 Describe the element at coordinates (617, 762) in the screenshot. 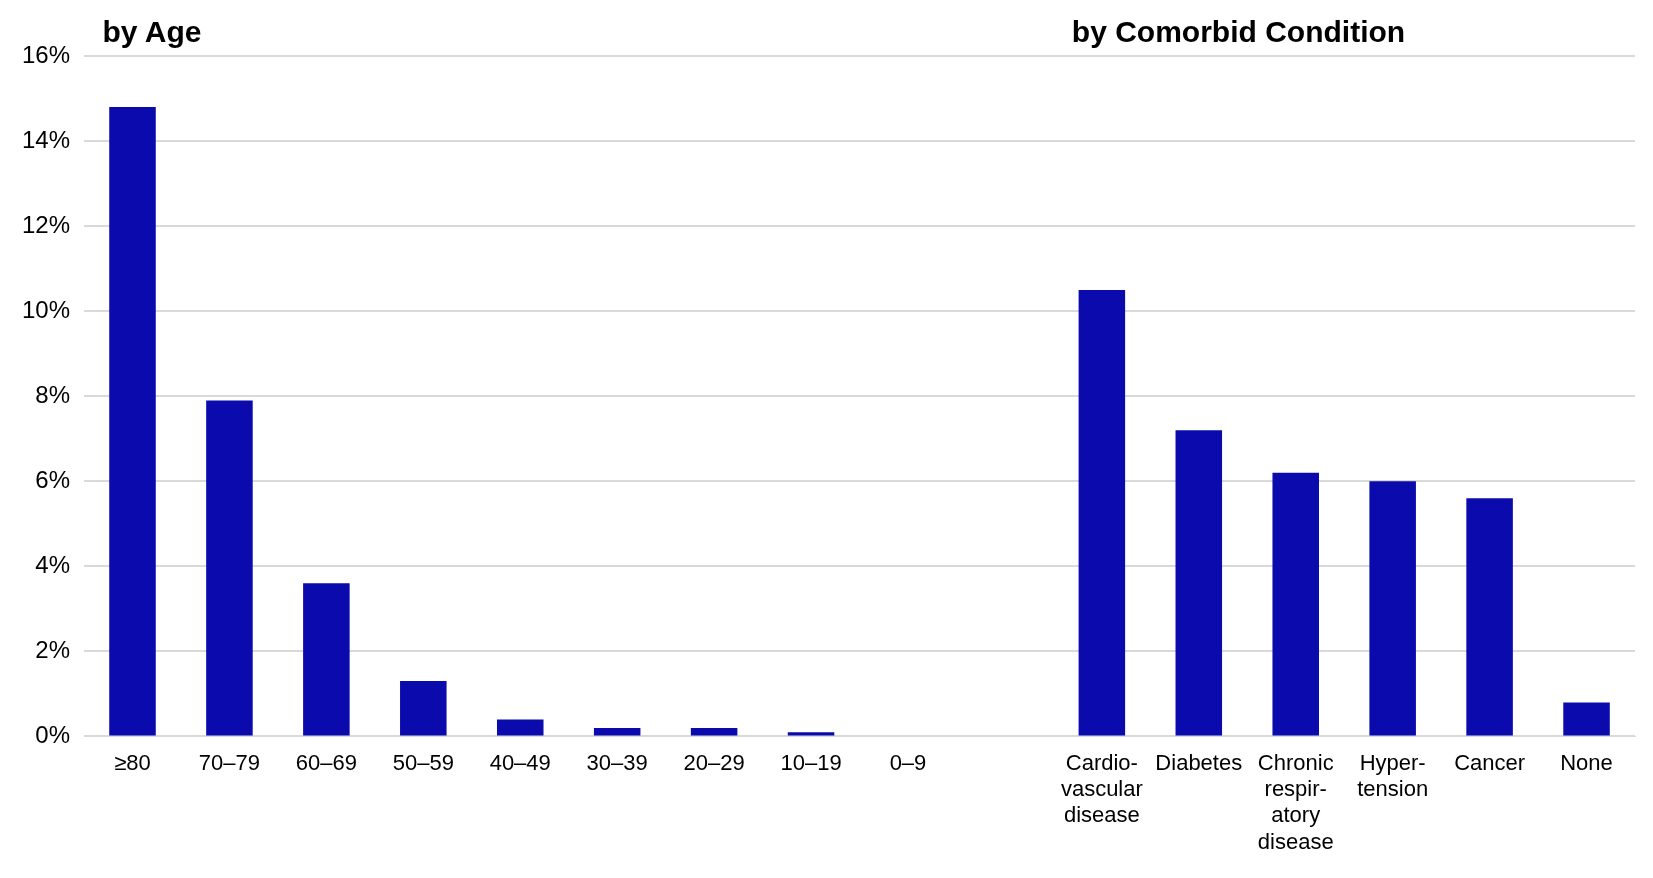

I see `x-tick-label: 30–39` at that location.